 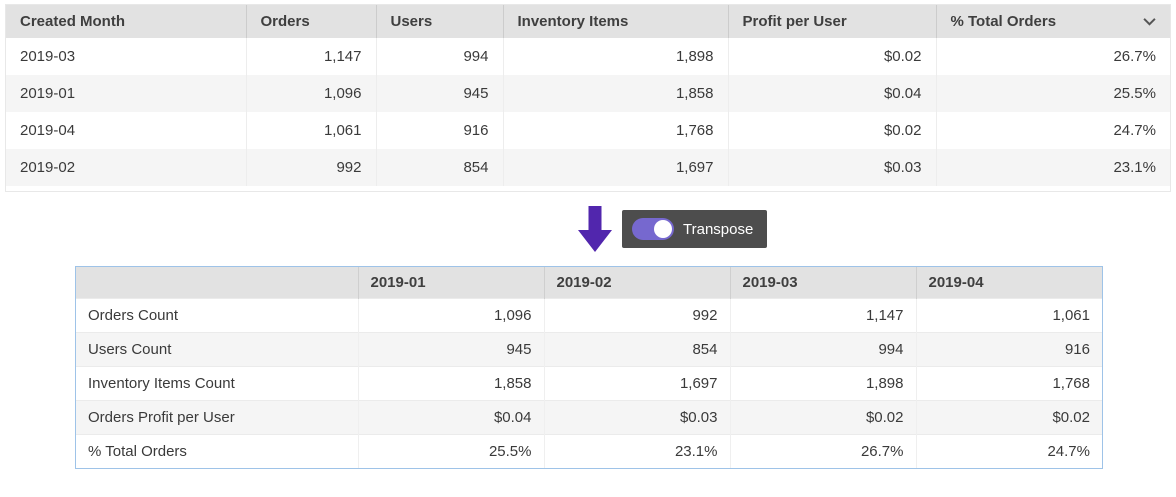 What do you see at coordinates (217, 315) in the screenshot?
I see `row-label: Orders Count` at bounding box center [217, 315].